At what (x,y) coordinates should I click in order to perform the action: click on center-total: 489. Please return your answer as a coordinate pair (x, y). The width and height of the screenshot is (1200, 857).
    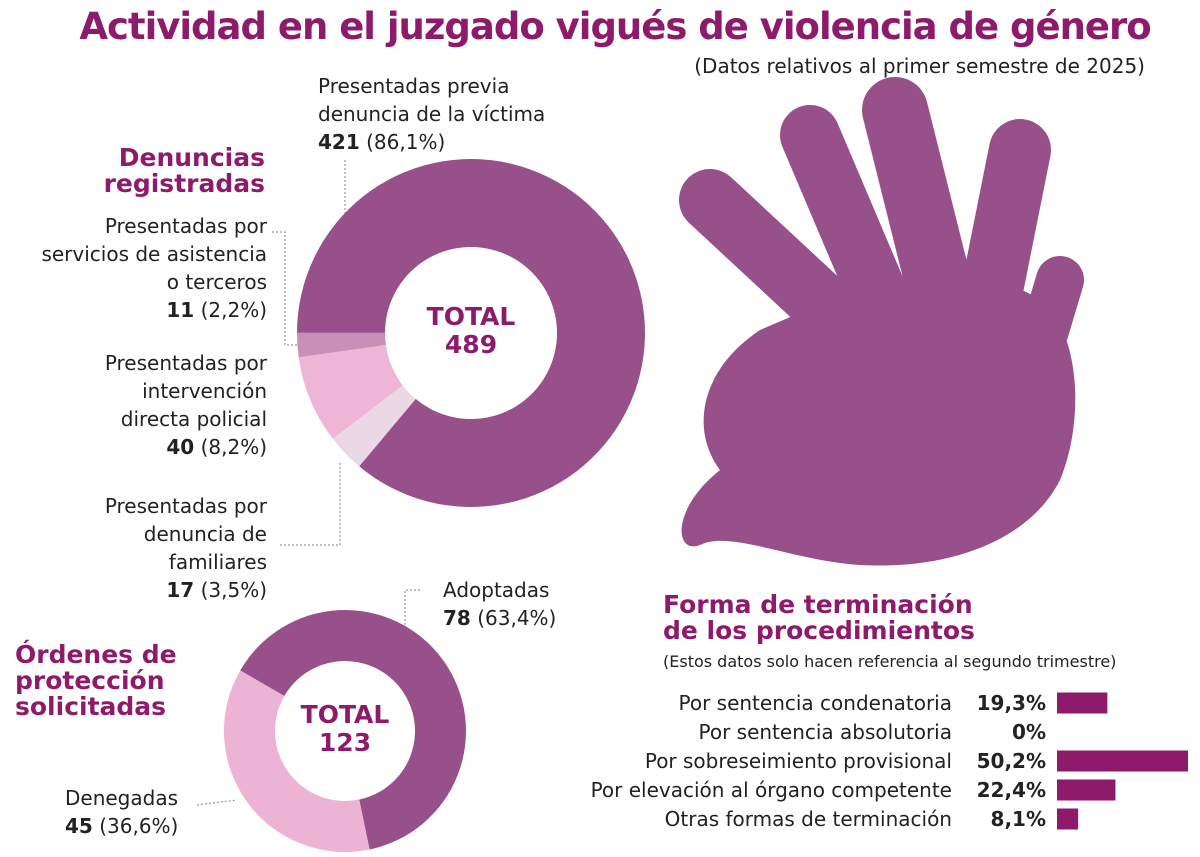
    Looking at the image, I should click on (471, 344).